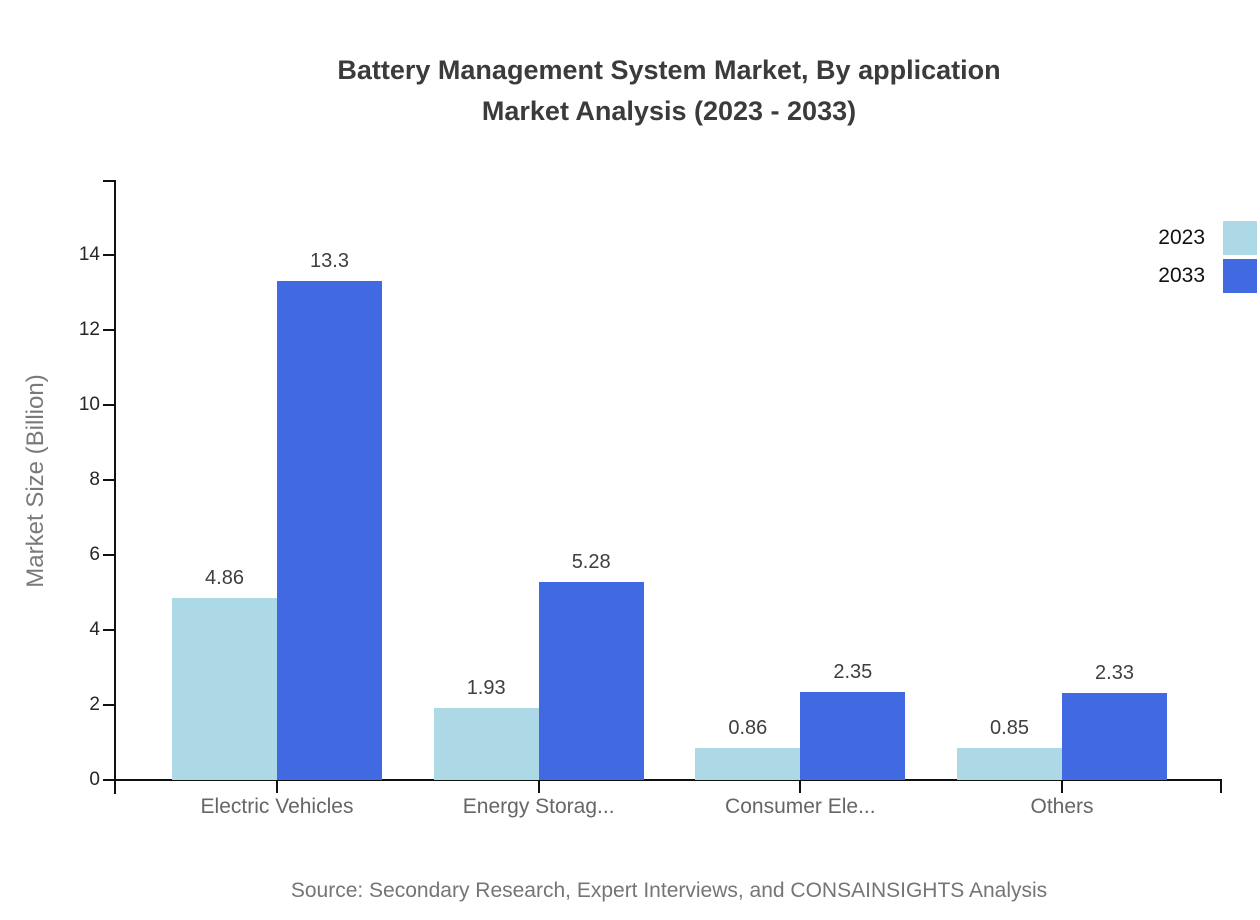 Image resolution: width=1260 pixels, height=920 pixels. What do you see at coordinates (329, 261) in the screenshot?
I see `bar-value-label-2033-electric-vehicles: 13.3` at bounding box center [329, 261].